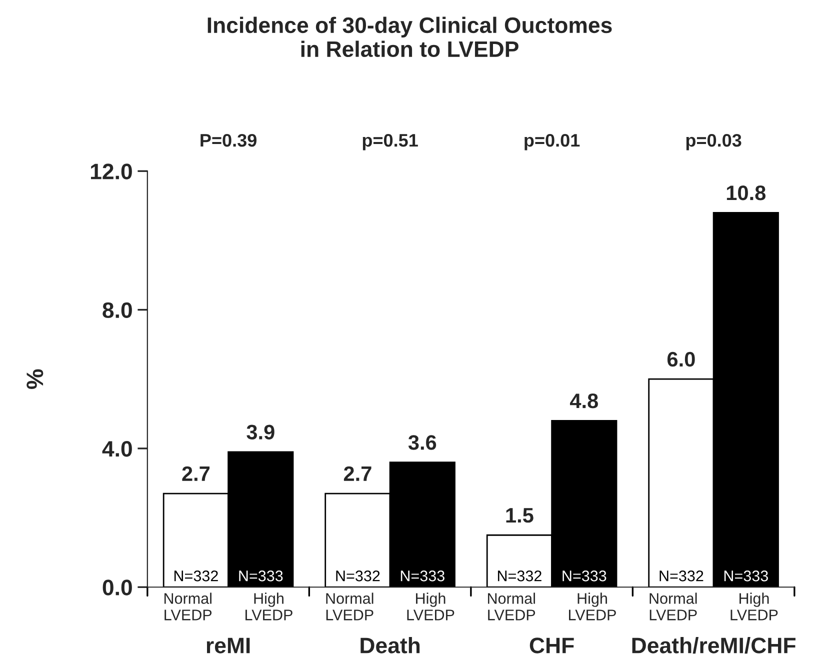 This screenshot has height=671, width=819. I want to click on y-tick-label: 4.0, so click(117, 448).